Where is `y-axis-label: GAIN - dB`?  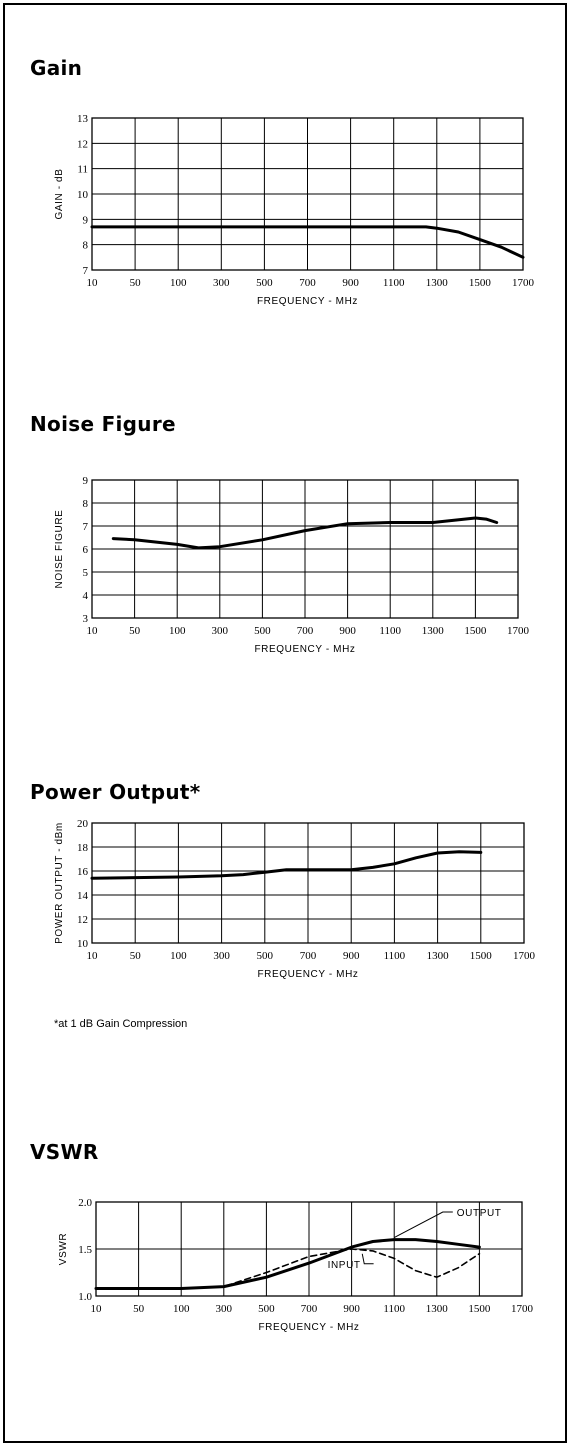 y-axis-label: GAIN - dB is located at coordinates (59, 194).